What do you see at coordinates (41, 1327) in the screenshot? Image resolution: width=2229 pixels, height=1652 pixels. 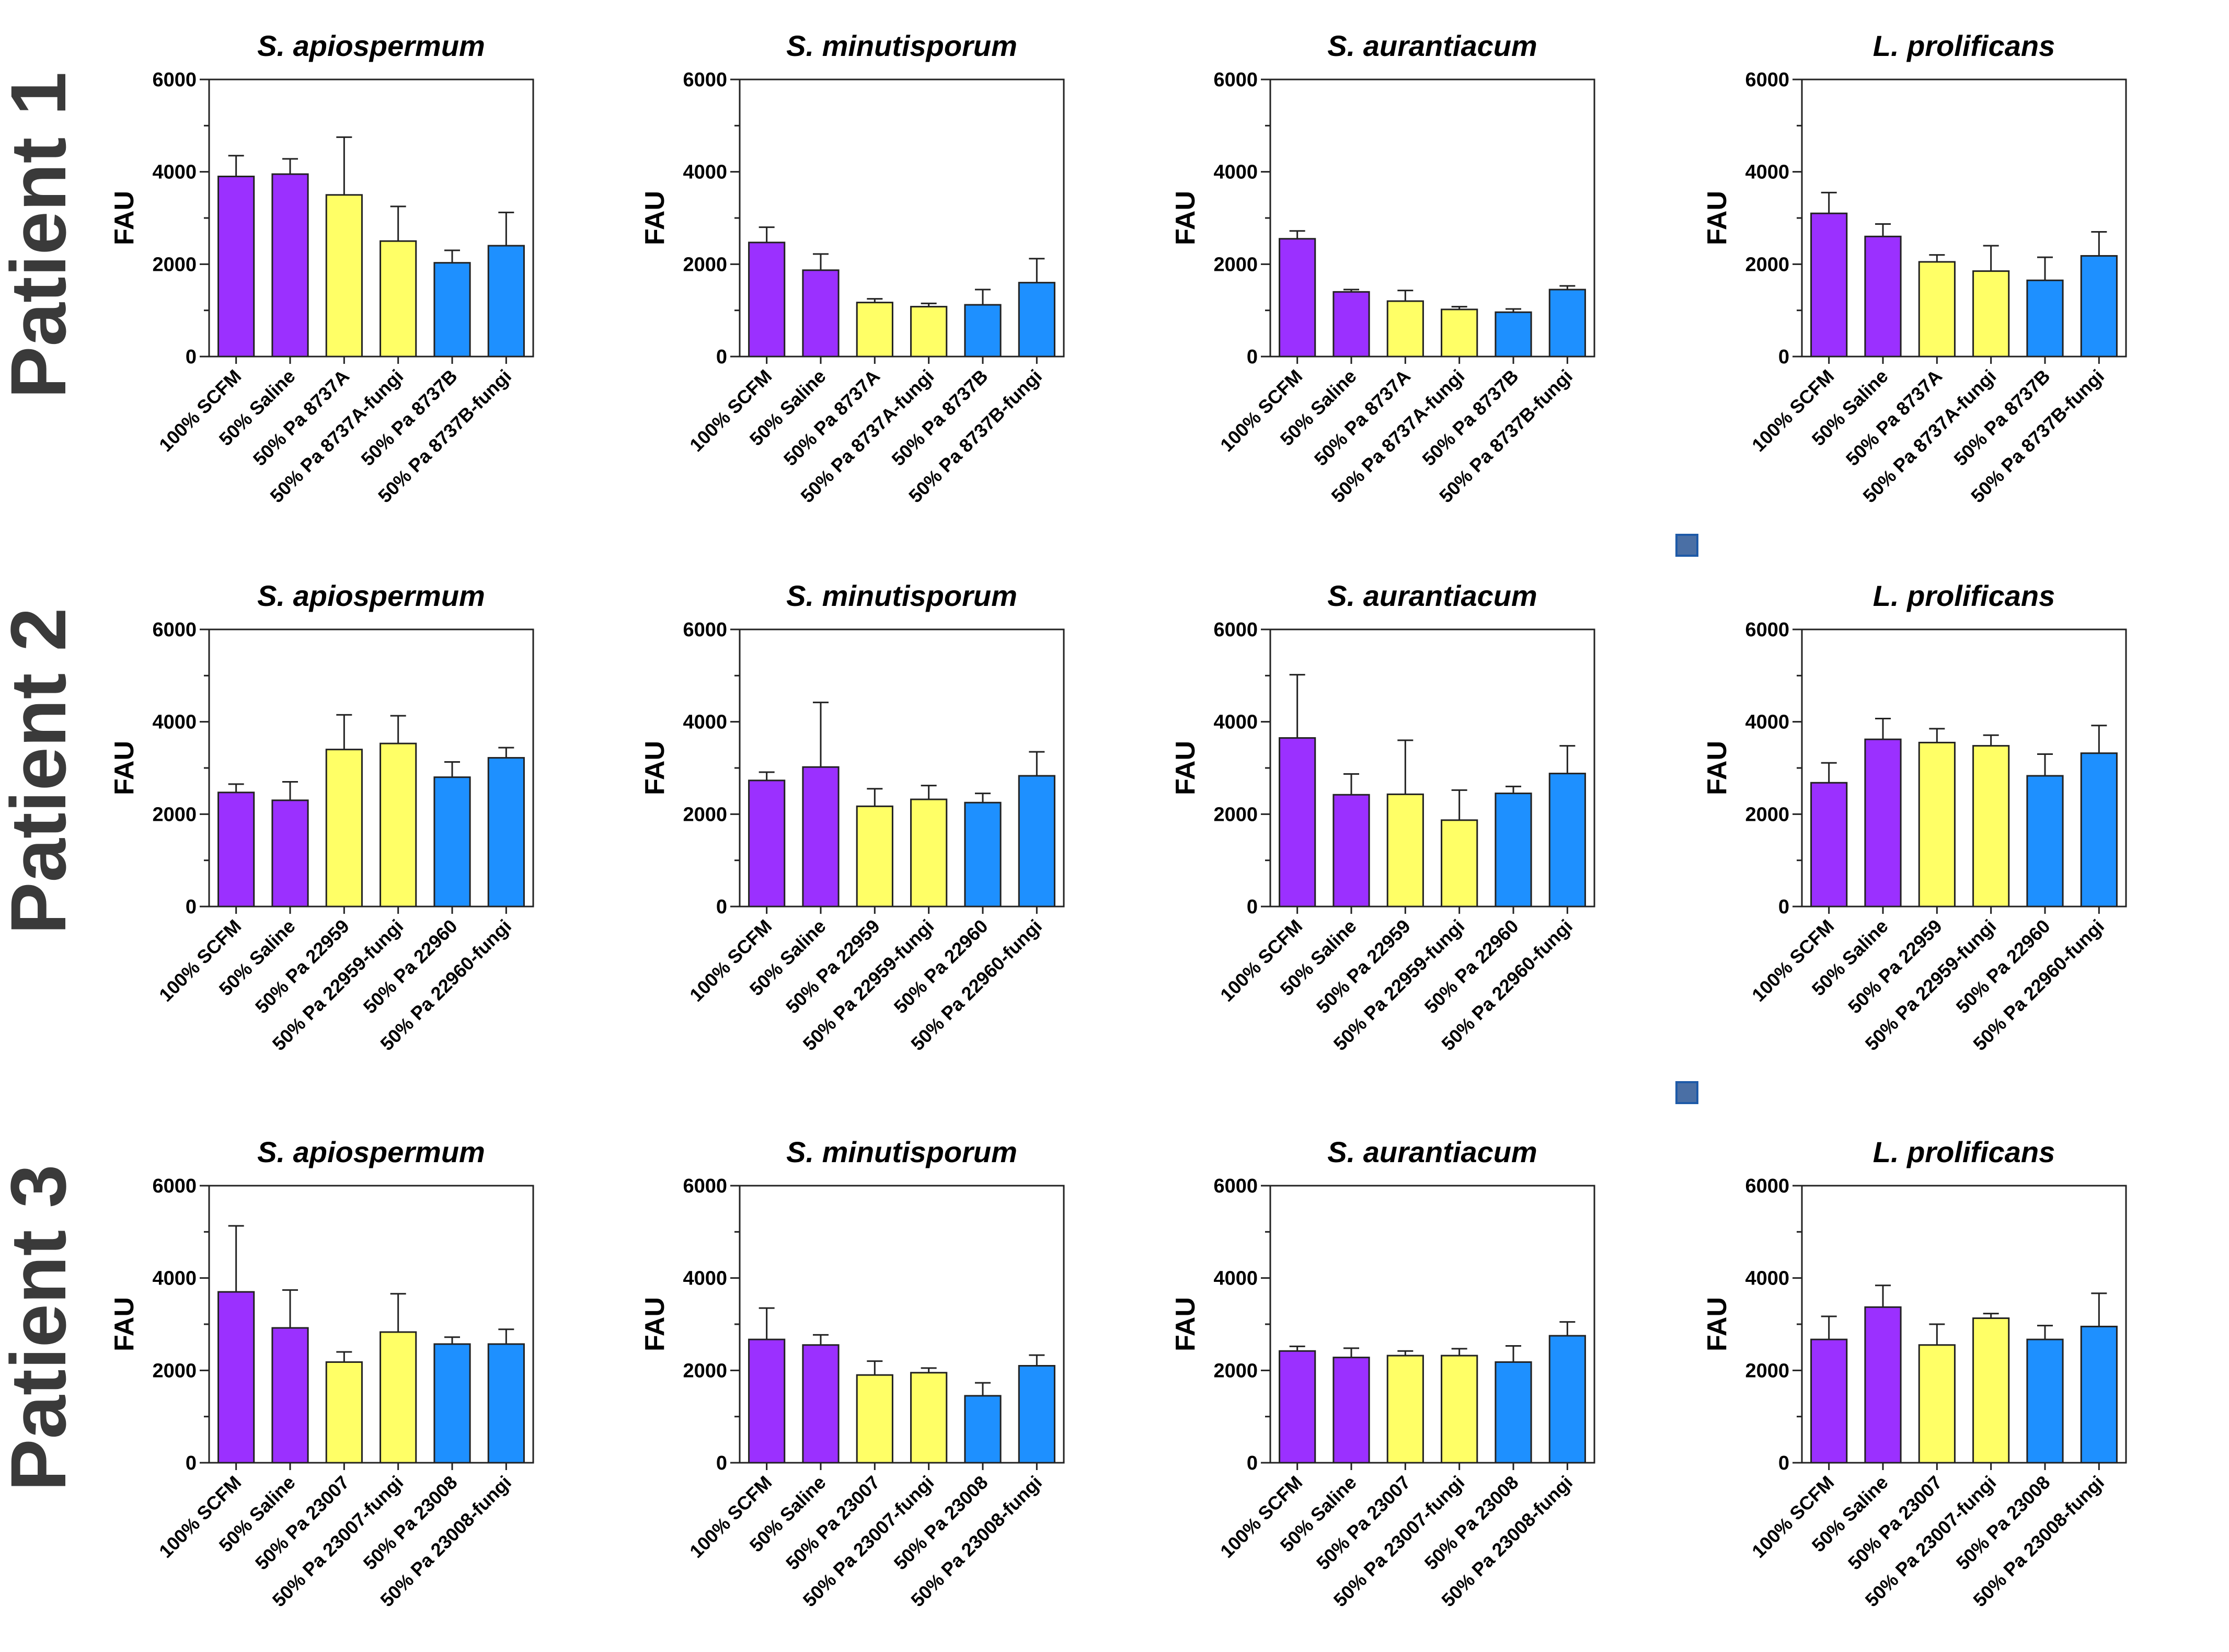 I see `row-label-patient-3: Patient 3` at bounding box center [41, 1327].